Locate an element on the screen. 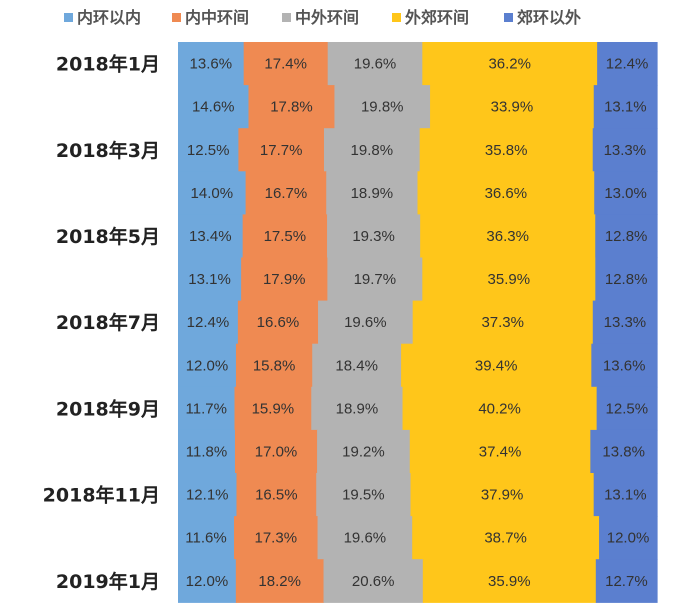 Image resolution: width=684 pixels, height=608 pixels. value-label-r2-s1: 17.7% is located at coordinates (281, 150).